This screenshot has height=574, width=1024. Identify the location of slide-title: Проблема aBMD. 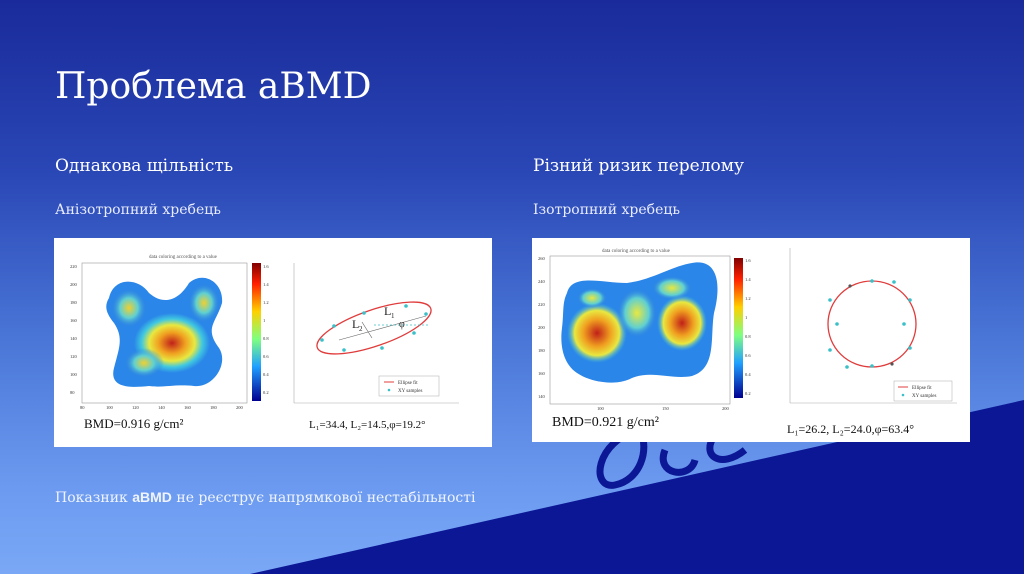
(213, 86).